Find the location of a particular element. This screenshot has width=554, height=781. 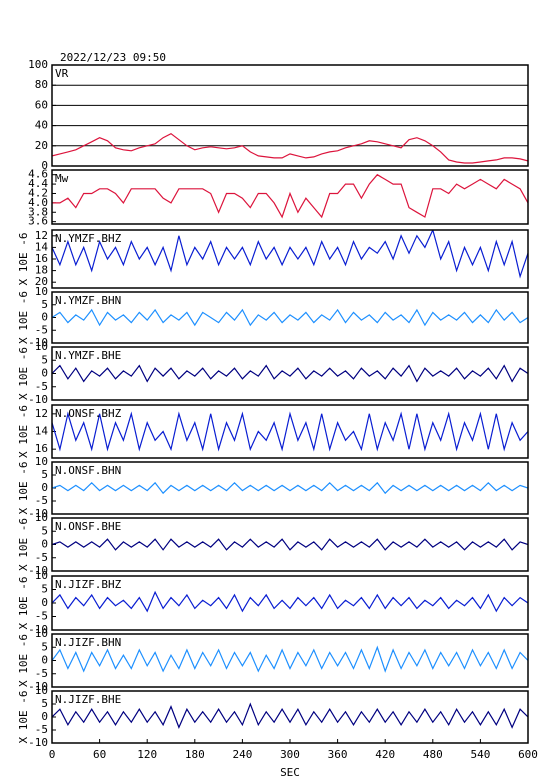

y-tick-label: 14 is located at coordinates (42, 246).